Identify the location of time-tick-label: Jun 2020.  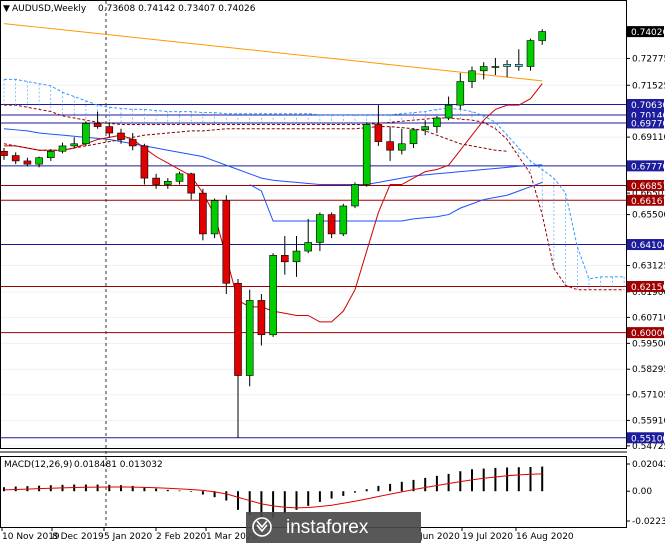
(439, 537).